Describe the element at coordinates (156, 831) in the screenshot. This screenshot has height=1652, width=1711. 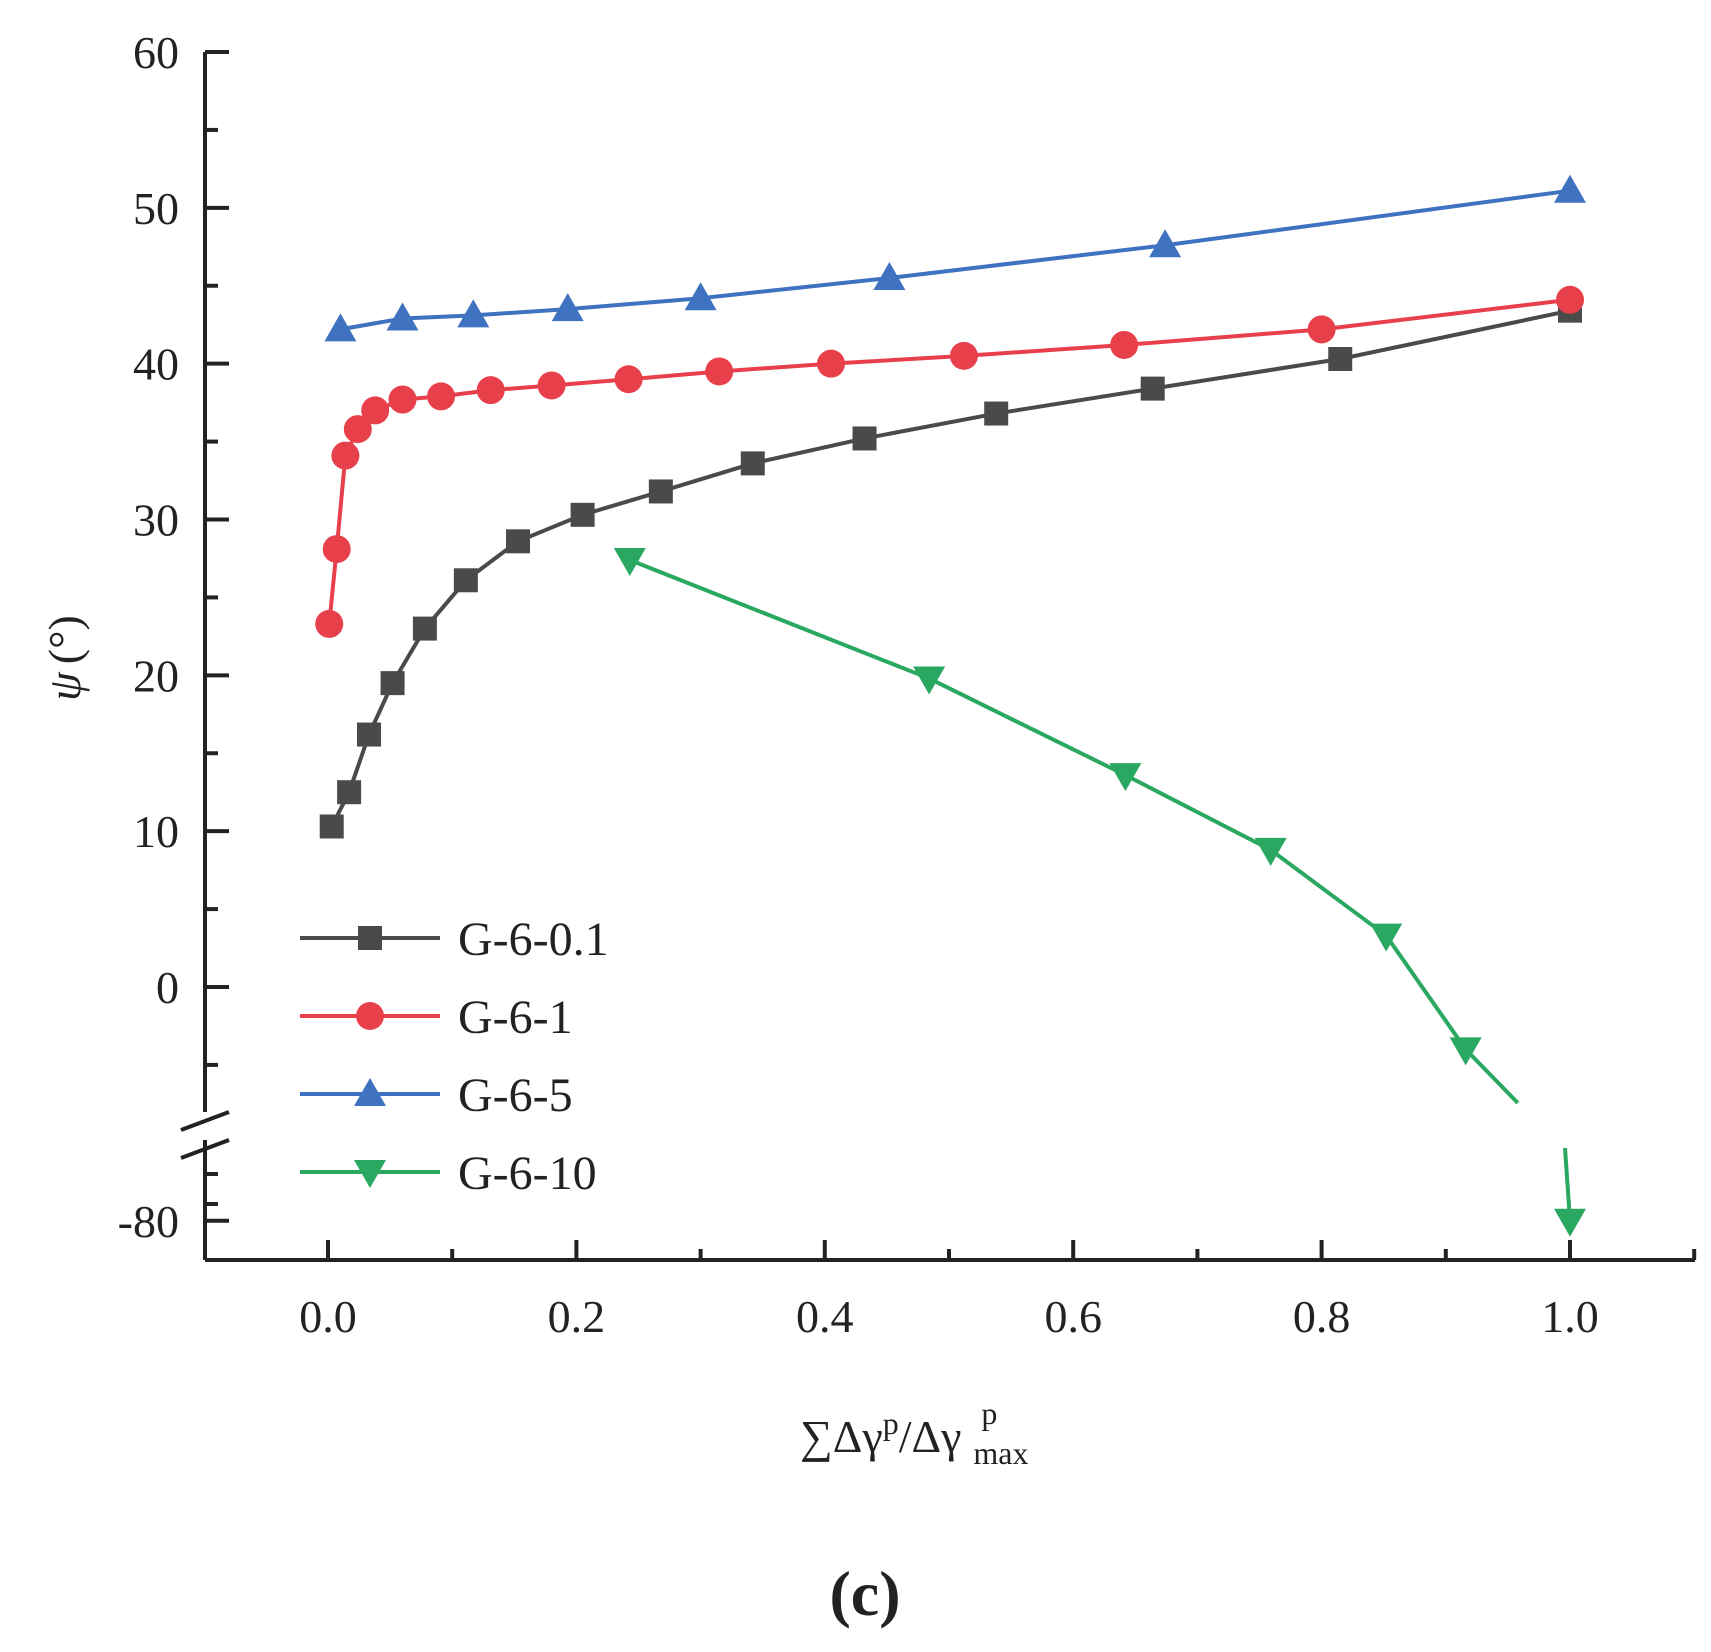
I see `y-tick-label: 10` at that location.